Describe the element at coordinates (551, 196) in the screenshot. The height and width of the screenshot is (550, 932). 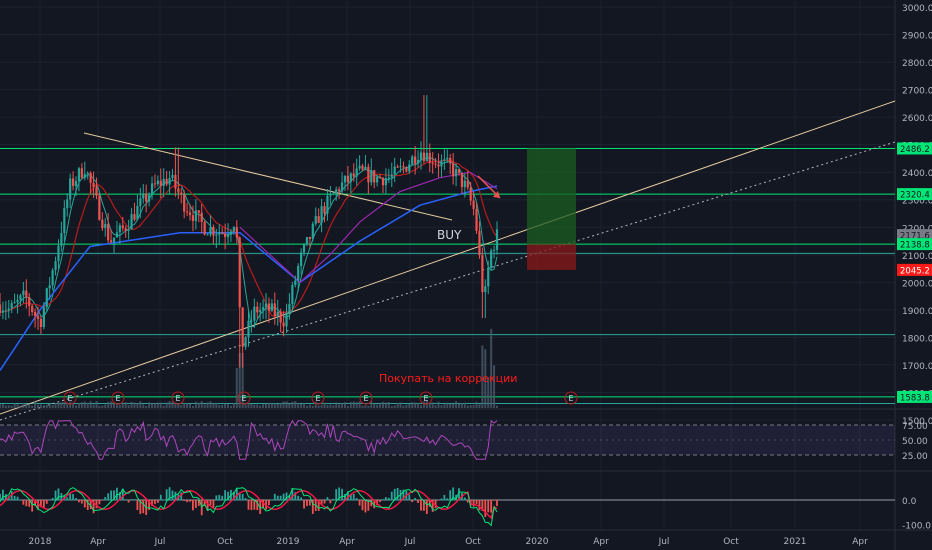
I see `position-profit-zone` at that location.